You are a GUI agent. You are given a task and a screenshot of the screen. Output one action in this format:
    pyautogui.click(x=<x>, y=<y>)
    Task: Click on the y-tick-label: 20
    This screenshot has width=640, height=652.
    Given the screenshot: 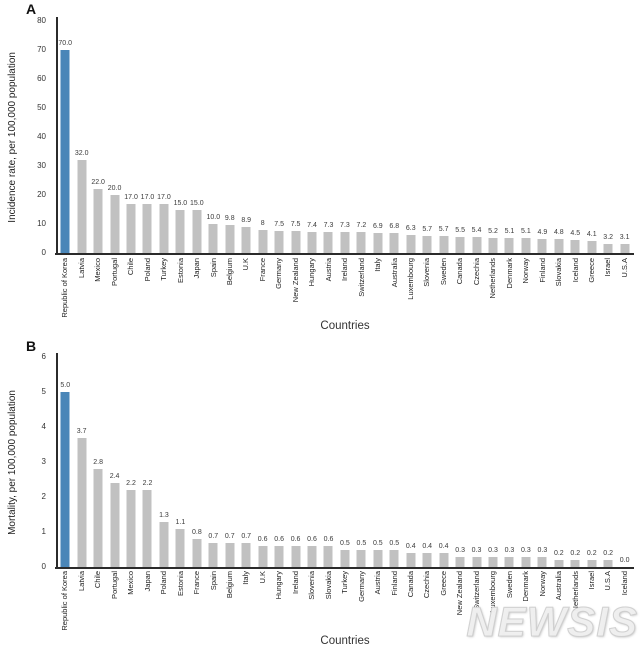 What is the action you would take?
    pyautogui.click(x=41, y=194)
    